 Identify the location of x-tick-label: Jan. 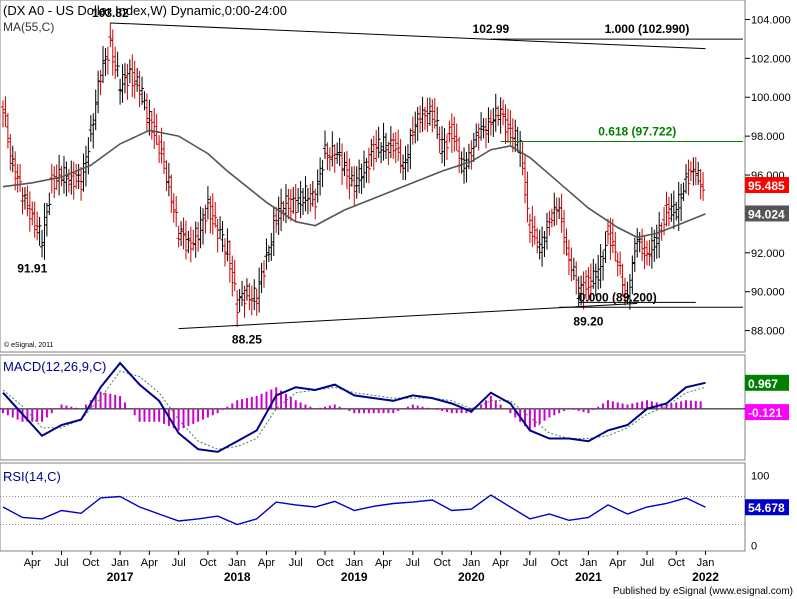
(589, 563).